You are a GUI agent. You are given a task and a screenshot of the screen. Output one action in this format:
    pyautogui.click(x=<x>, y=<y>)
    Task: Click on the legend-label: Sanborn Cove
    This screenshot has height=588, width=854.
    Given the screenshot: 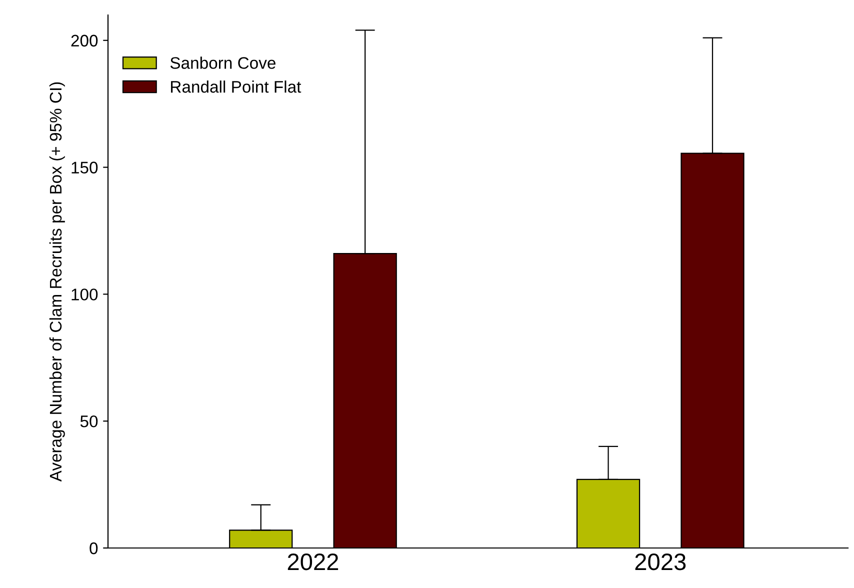 What is the action you would take?
    pyautogui.click(x=223, y=62)
    